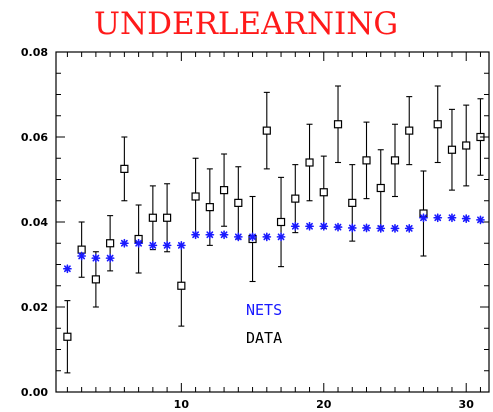 The image size is (493, 412). What do you see at coordinates (467, 404) in the screenshot?
I see `x-tick-label: 30` at bounding box center [467, 404].